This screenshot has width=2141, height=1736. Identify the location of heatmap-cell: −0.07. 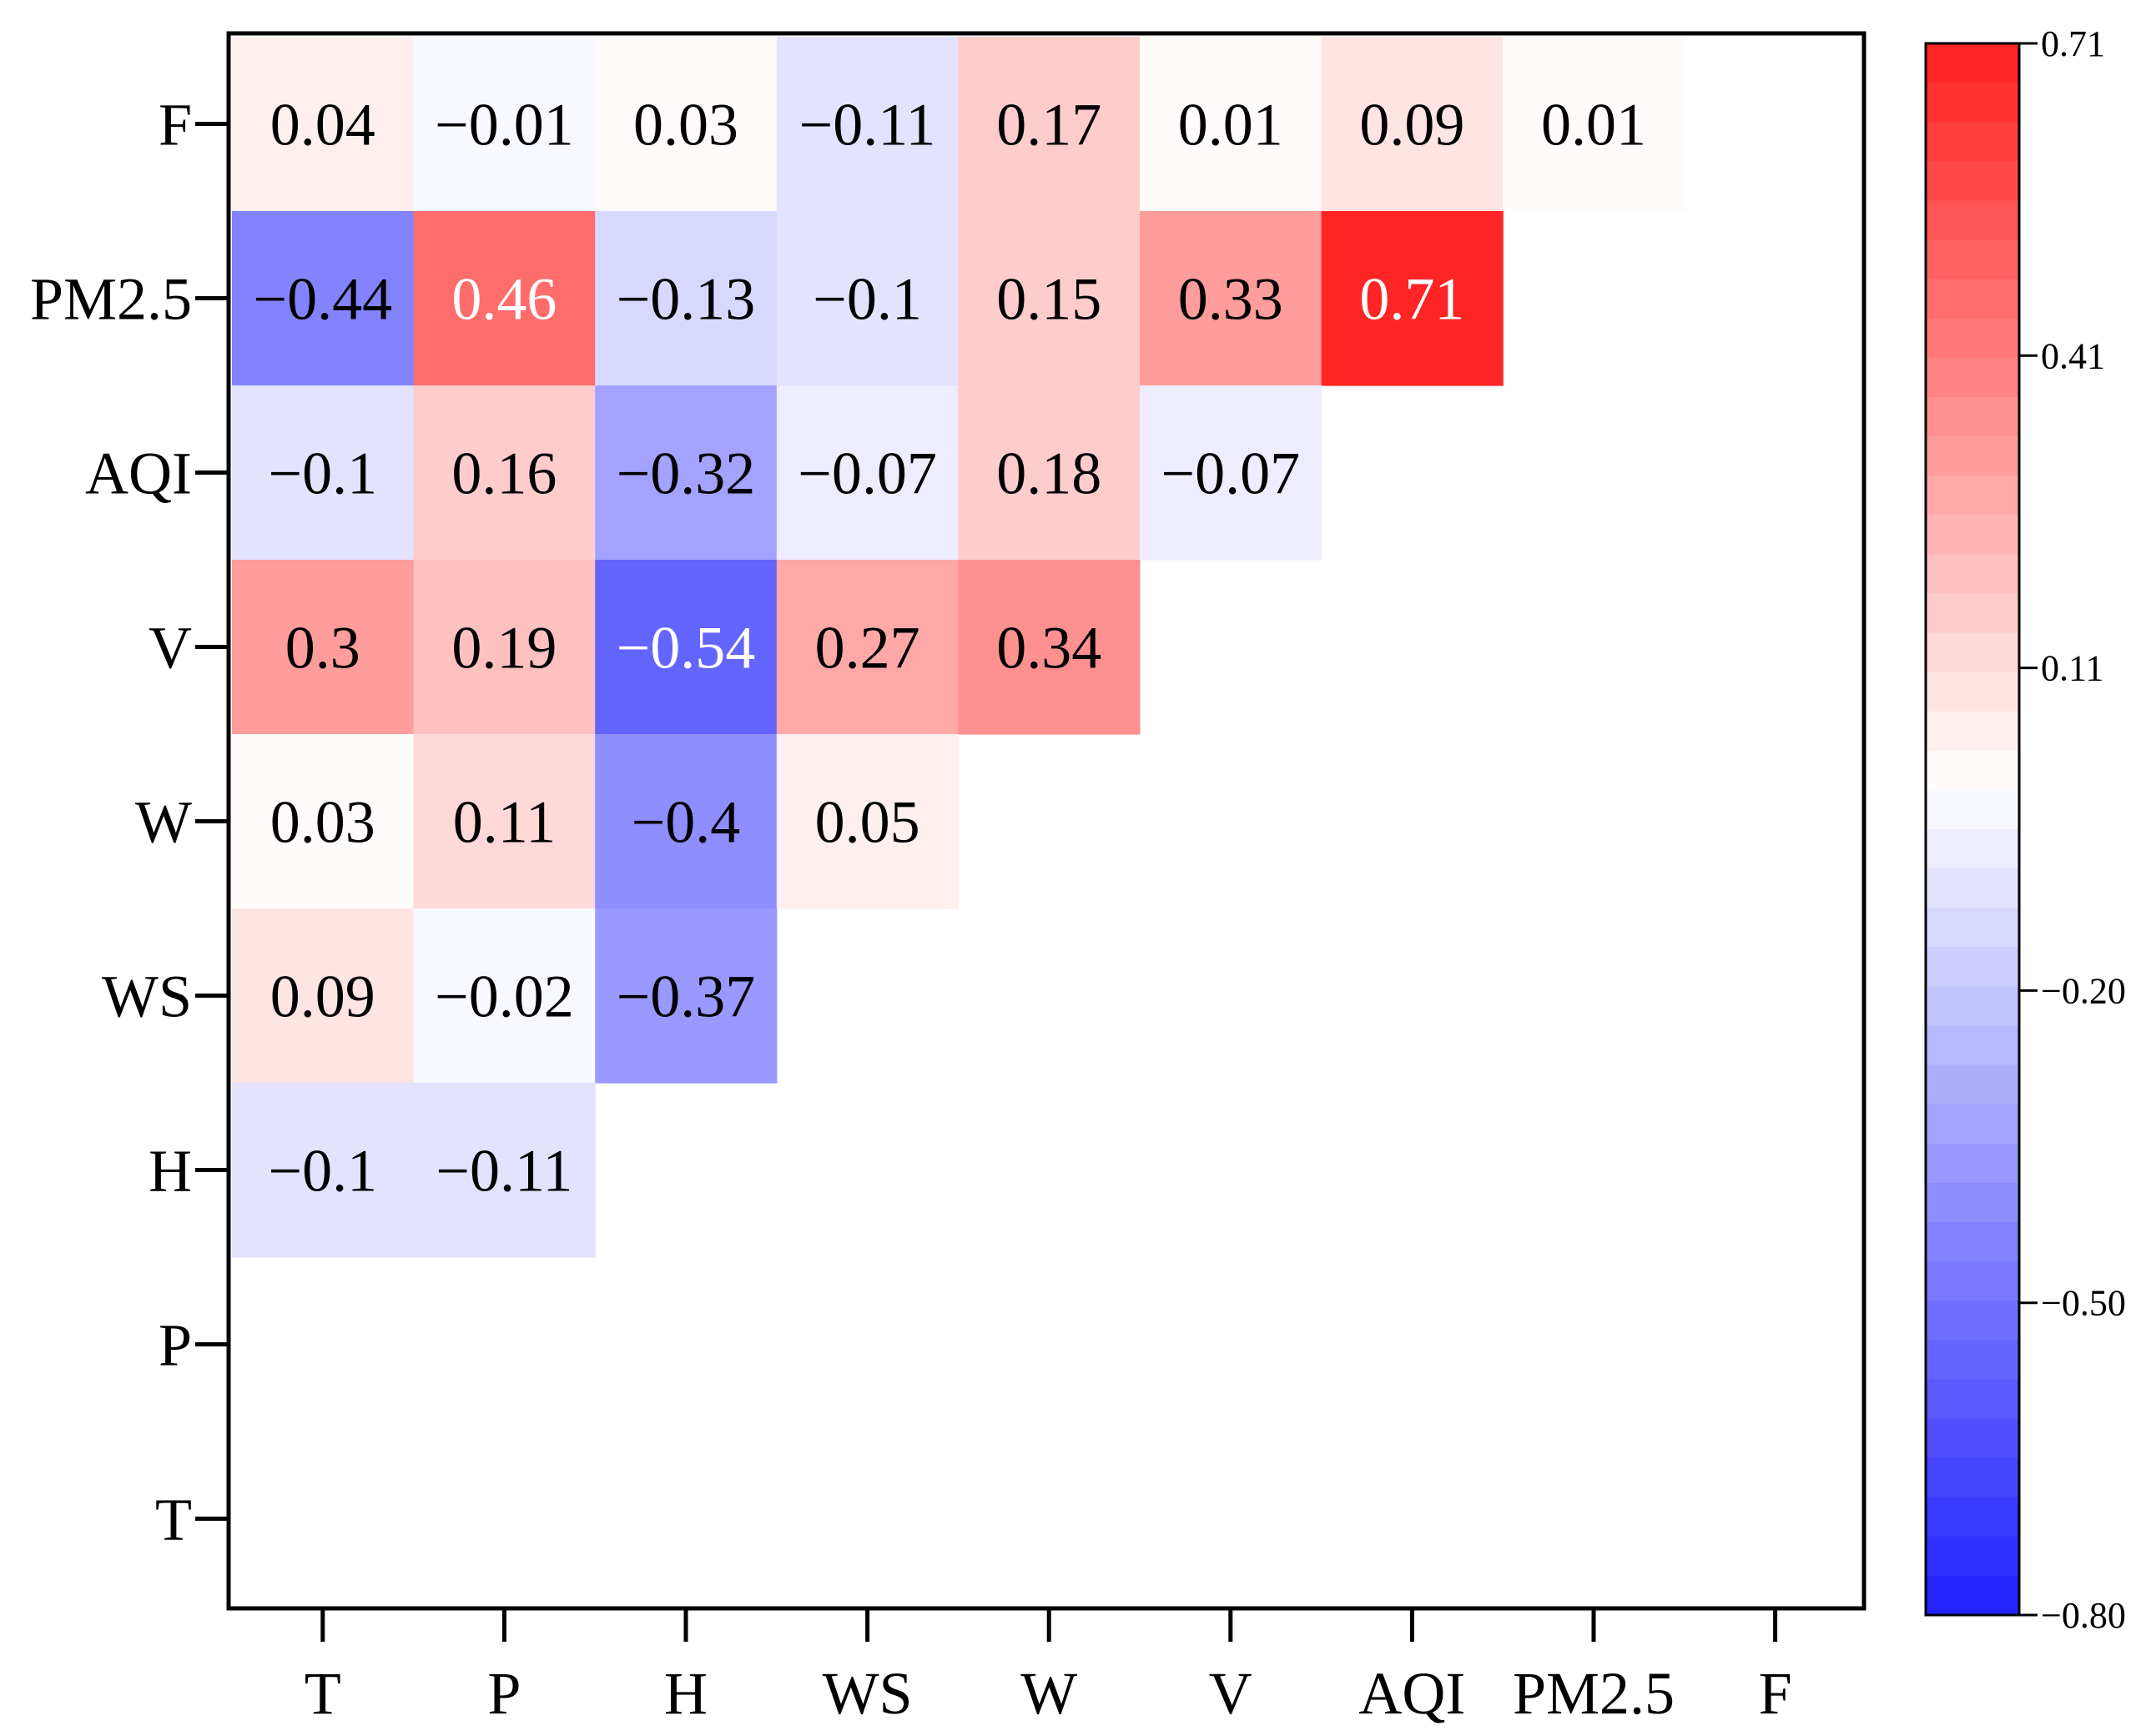
(1231, 473).